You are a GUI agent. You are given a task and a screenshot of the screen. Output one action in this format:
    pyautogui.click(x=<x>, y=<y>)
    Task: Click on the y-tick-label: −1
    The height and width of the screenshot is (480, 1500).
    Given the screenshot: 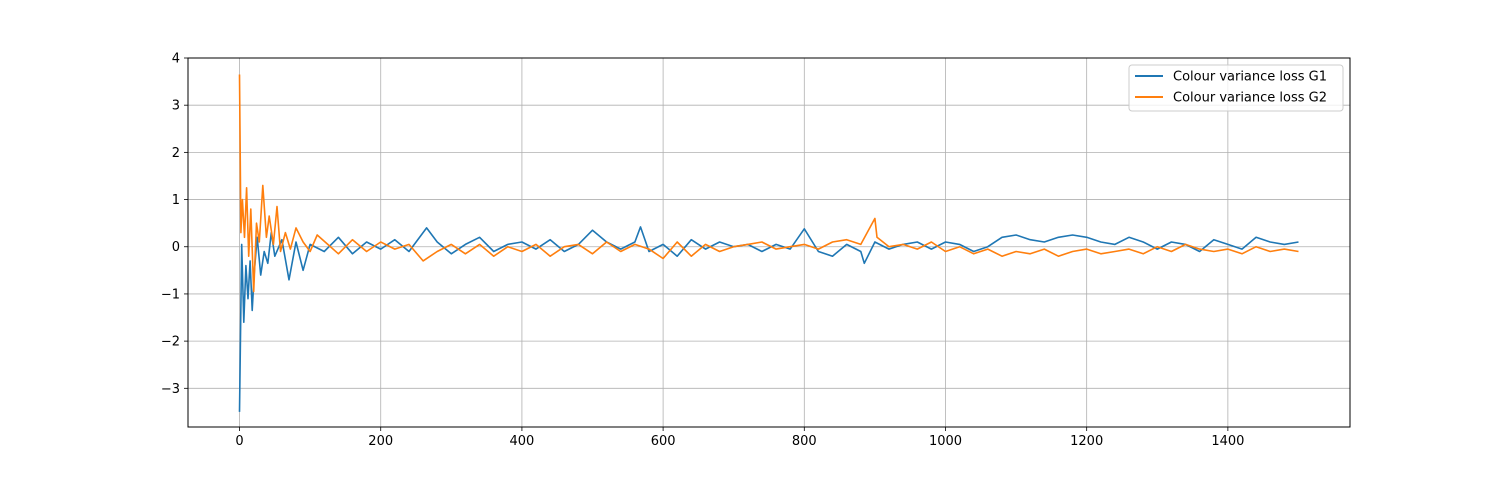 What is the action you would take?
    pyautogui.click(x=170, y=294)
    